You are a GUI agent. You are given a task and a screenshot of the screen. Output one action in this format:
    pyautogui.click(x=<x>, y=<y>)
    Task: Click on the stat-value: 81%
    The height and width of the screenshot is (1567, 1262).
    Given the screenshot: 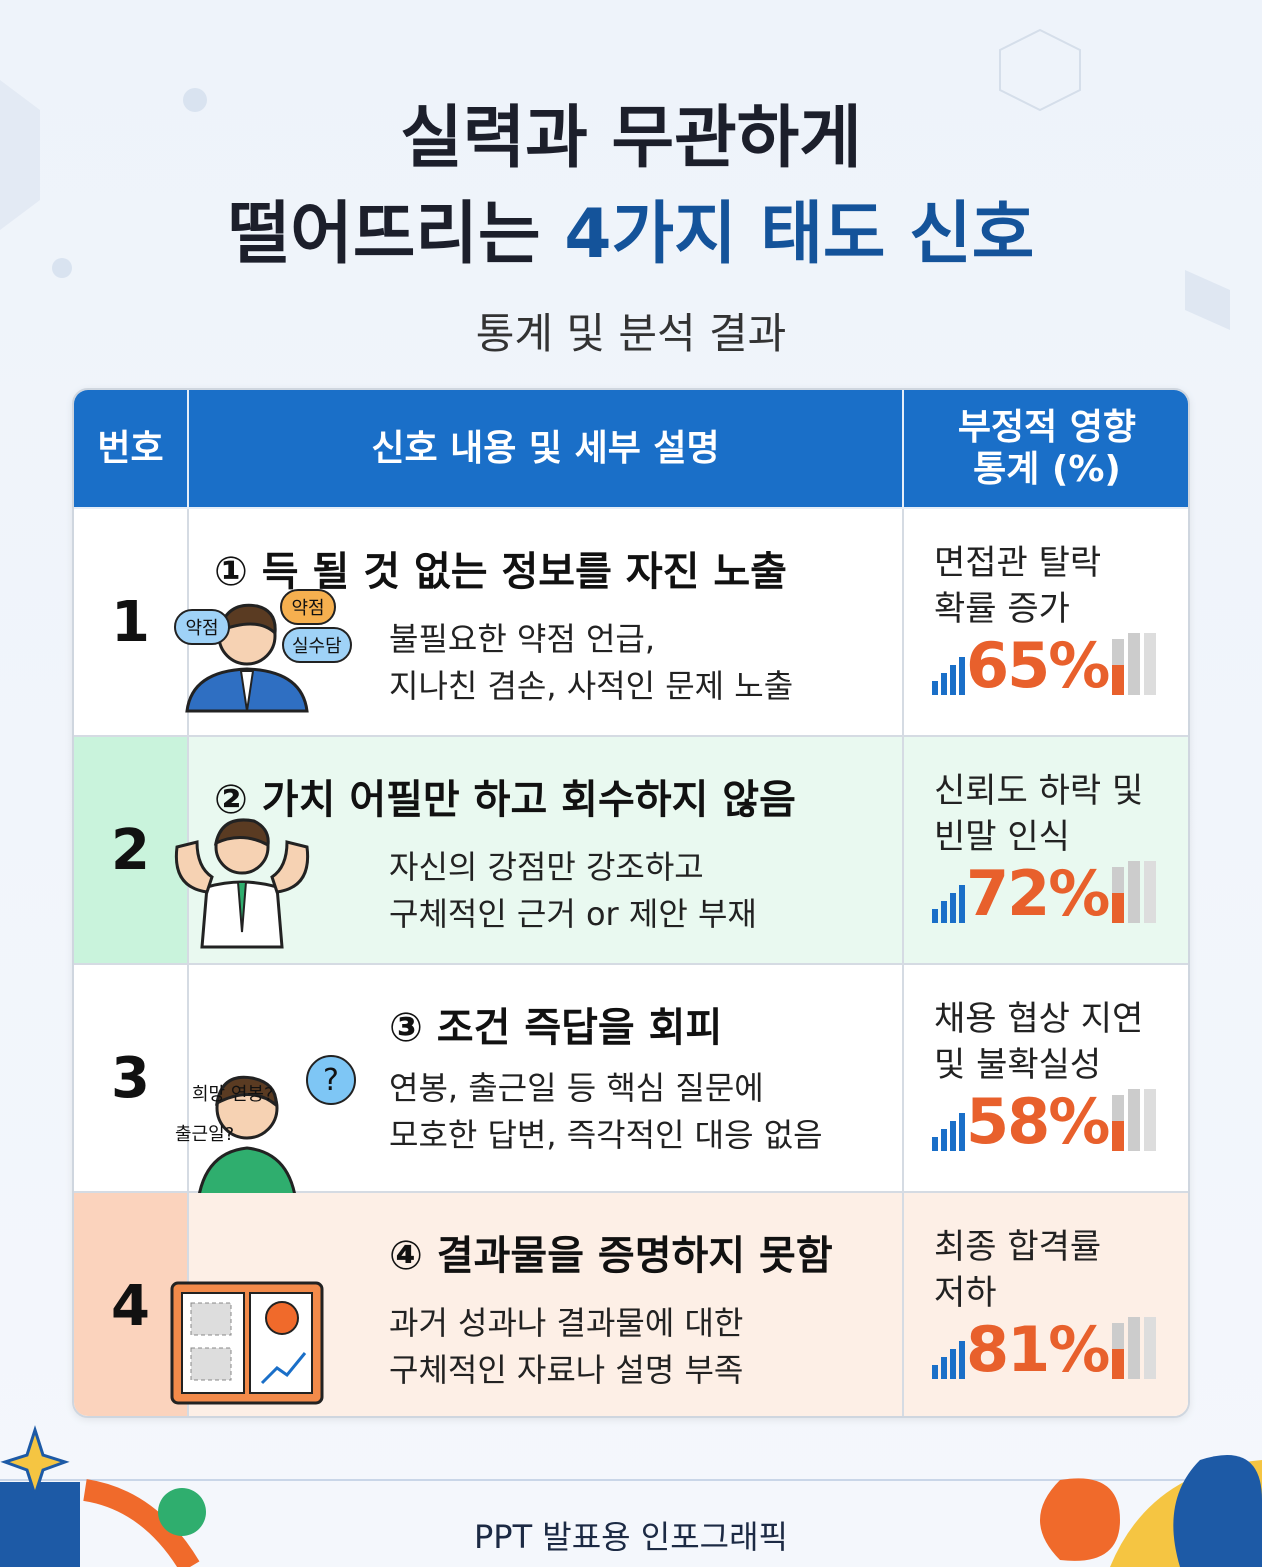 What is the action you would take?
    pyautogui.click(x=1038, y=1349)
    